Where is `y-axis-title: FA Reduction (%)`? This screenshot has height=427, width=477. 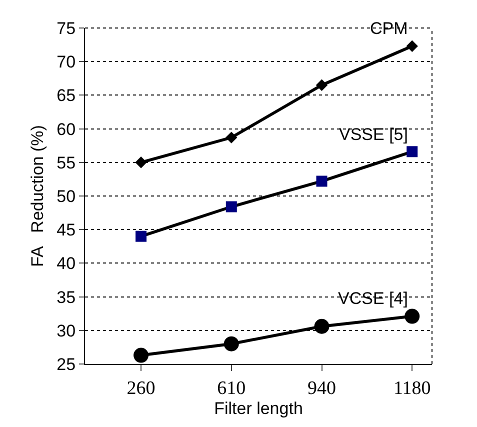 y-axis-title: FA Reduction (%) is located at coordinates (38, 196).